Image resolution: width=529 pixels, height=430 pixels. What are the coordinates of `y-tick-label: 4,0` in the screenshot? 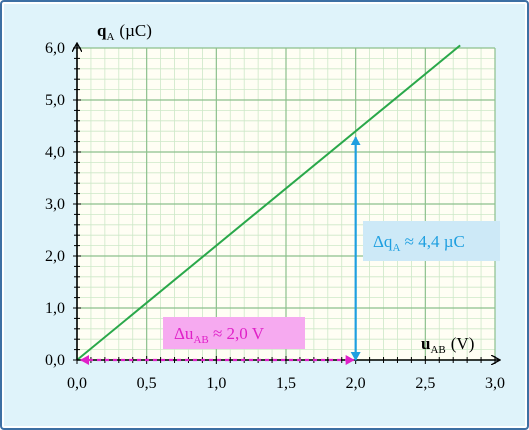 It's located at (55, 152).